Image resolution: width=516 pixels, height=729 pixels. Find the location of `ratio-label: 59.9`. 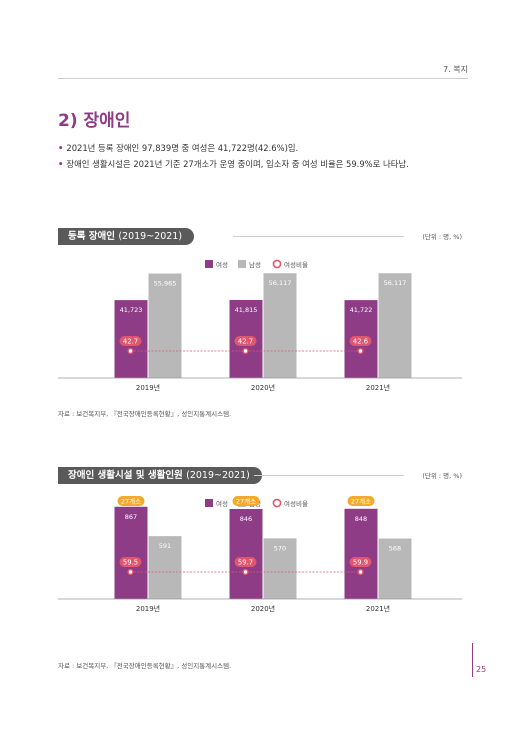

ratio-label: 59.9 is located at coordinates (360, 563).